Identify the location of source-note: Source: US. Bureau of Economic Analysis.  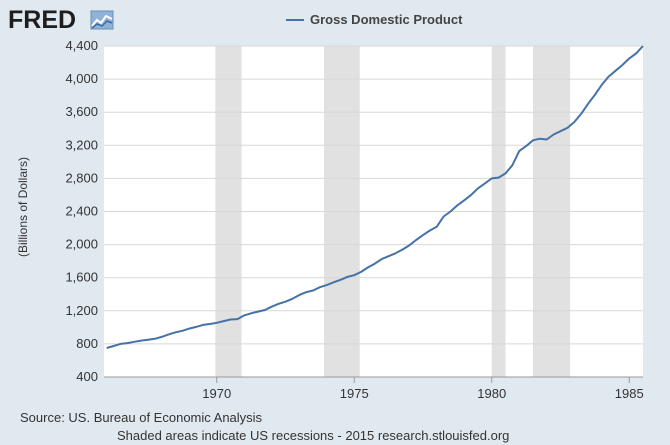
(141, 417).